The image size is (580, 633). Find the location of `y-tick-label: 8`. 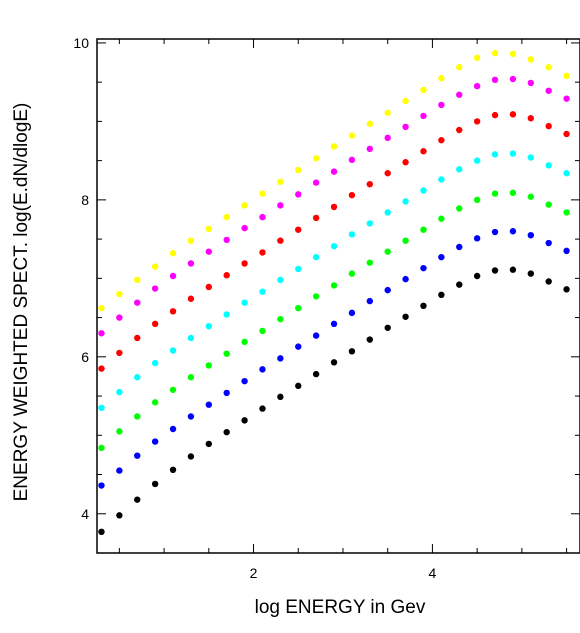

y-tick-label: 8 is located at coordinates (85, 200).